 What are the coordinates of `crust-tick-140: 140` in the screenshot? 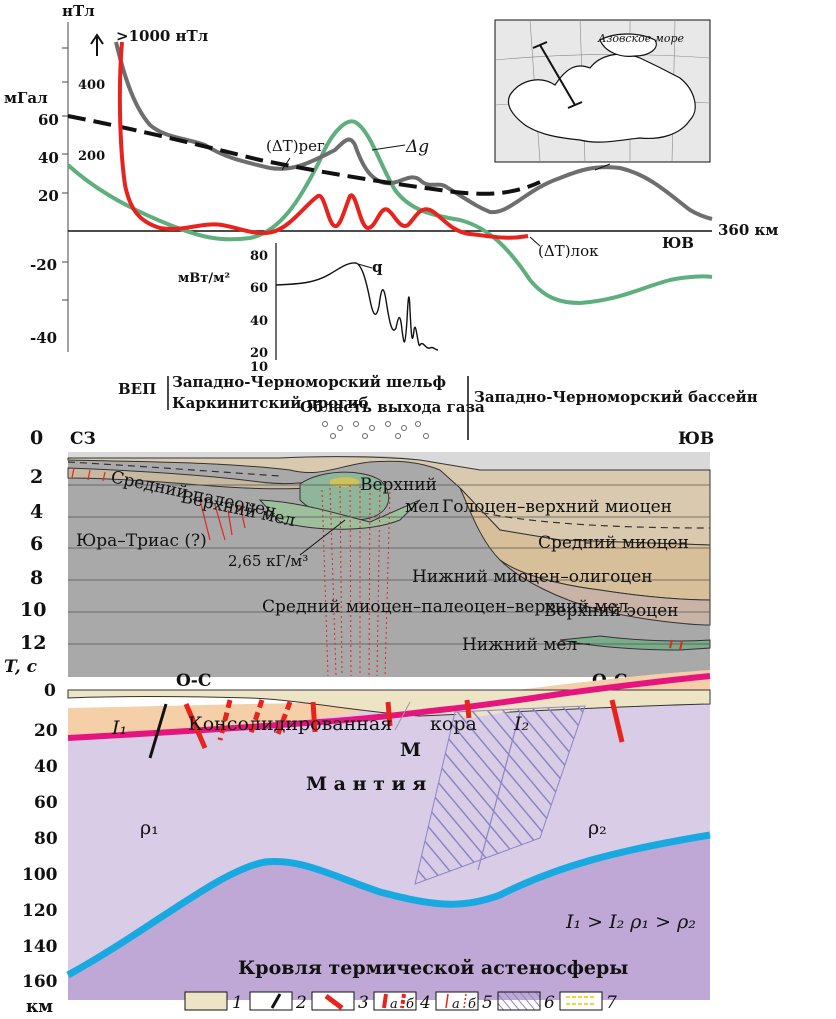 It's located at (40, 947).